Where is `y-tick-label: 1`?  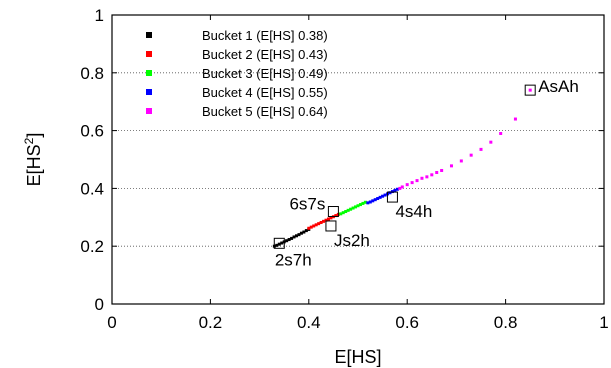
y-tick-label: 1 is located at coordinates (99, 15).